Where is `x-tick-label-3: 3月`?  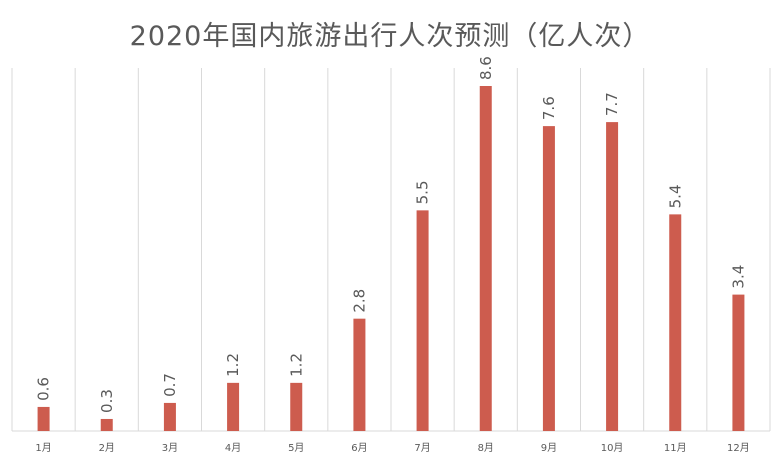
x-tick-label-3: 3月 is located at coordinates (170, 448).